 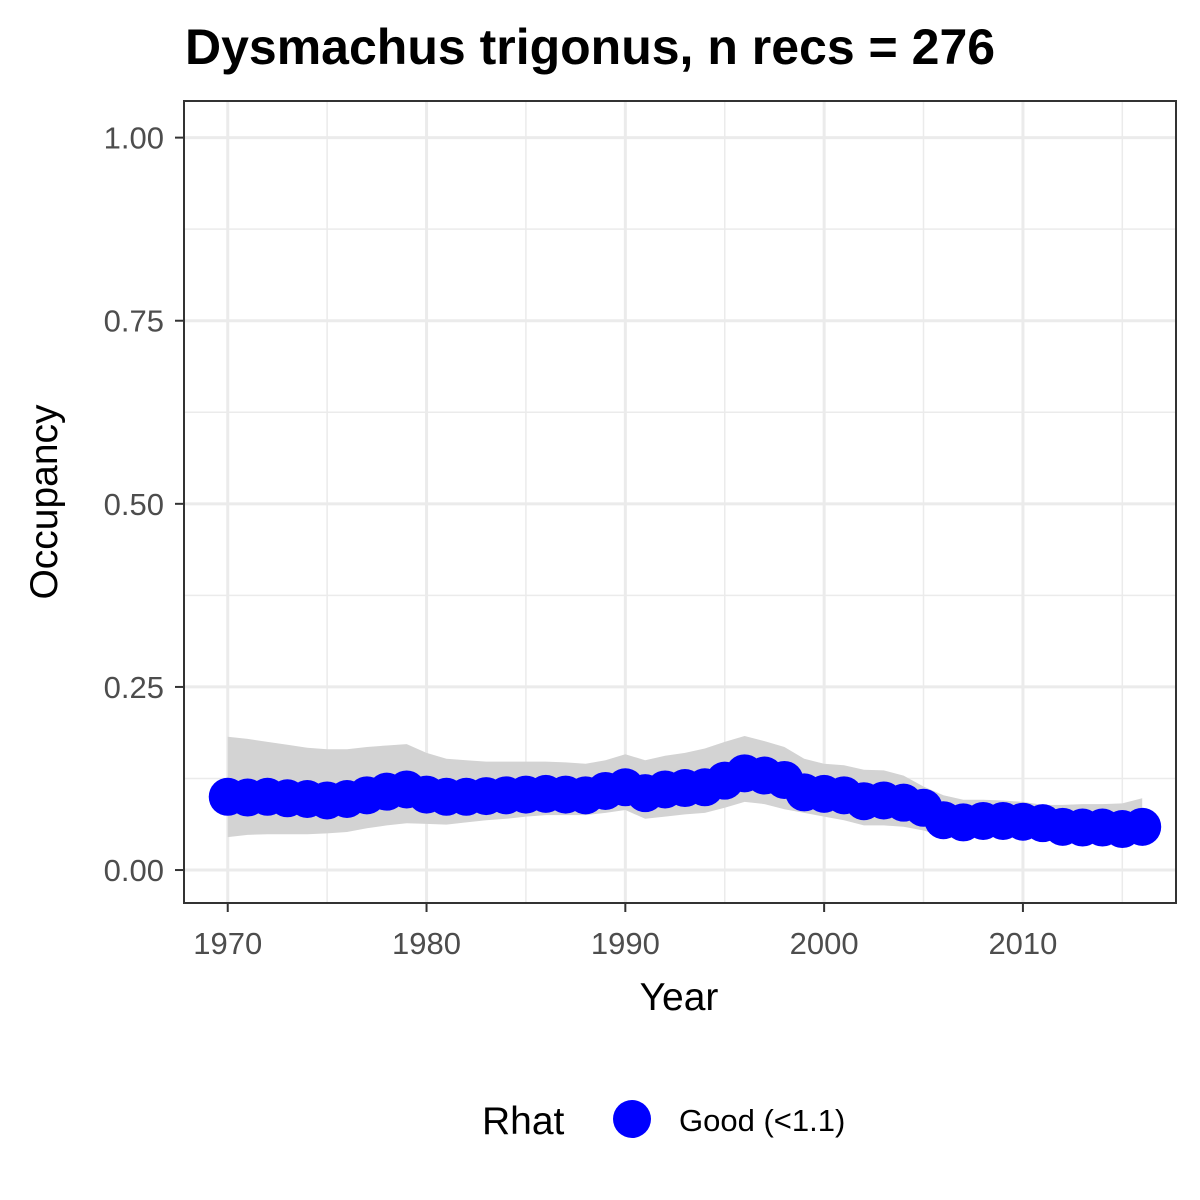 I want to click on y-axis-title: Occupancy, so click(x=44, y=502).